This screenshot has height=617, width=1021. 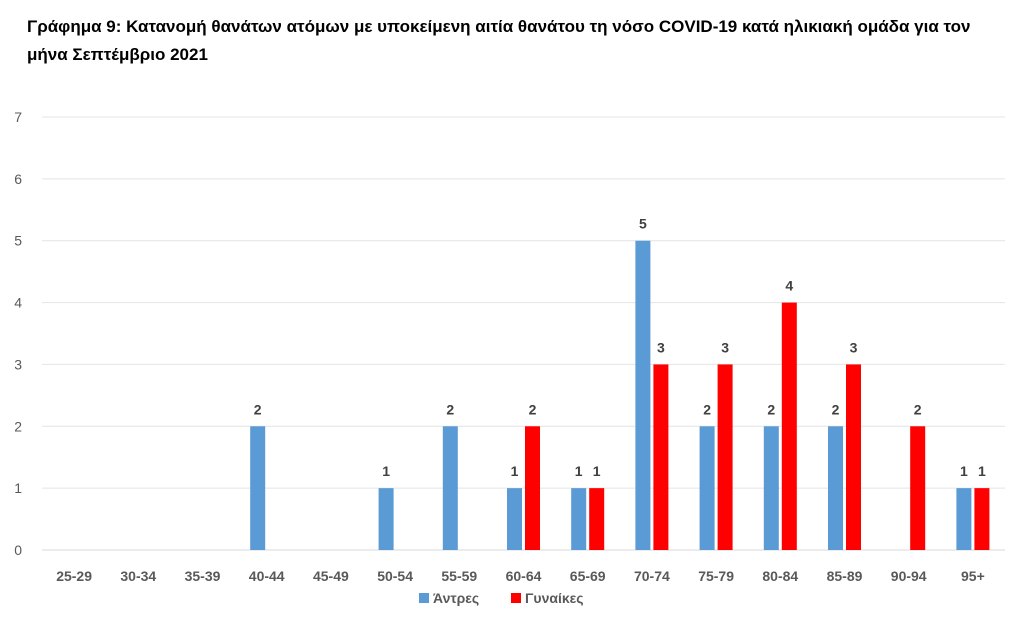 I want to click on x-tick-label: 45-49, so click(x=331, y=576).